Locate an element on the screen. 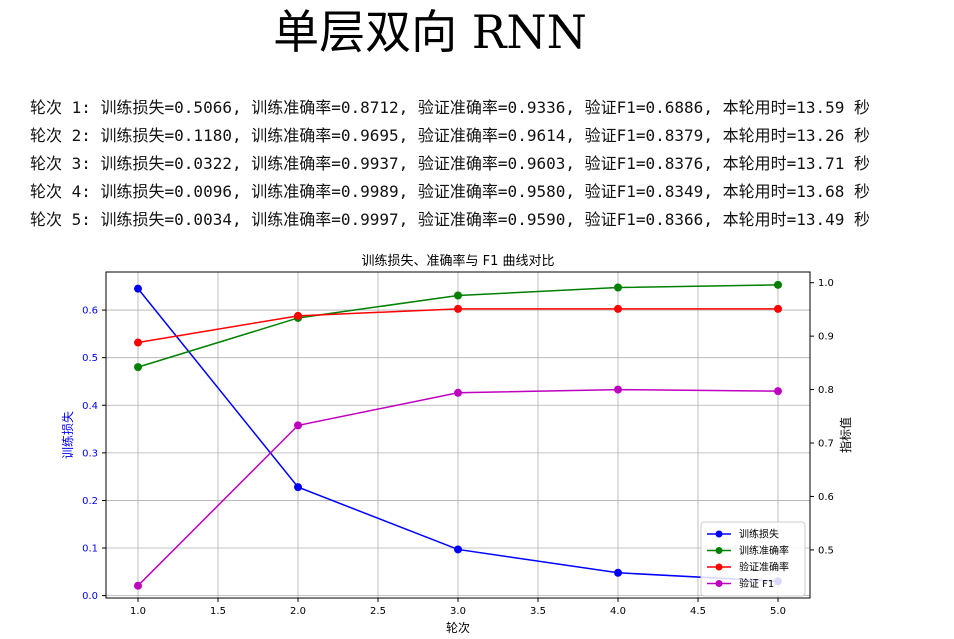  y-right-tick-label: 1.0 is located at coordinates (826, 283).